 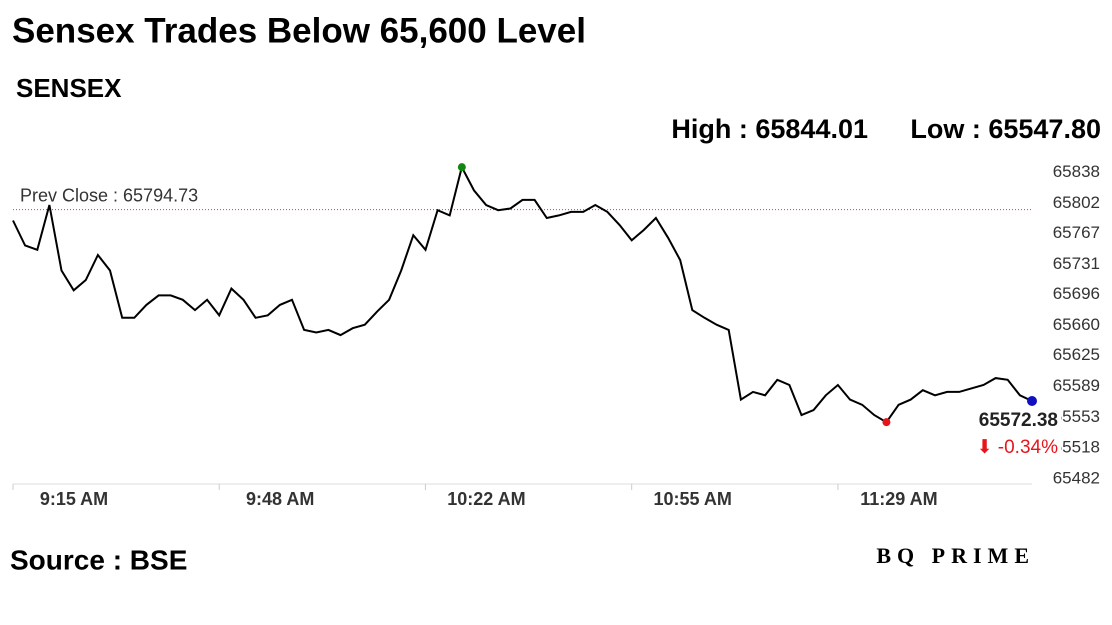 What do you see at coordinates (1032, 401) in the screenshot?
I see `last-marker` at bounding box center [1032, 401].